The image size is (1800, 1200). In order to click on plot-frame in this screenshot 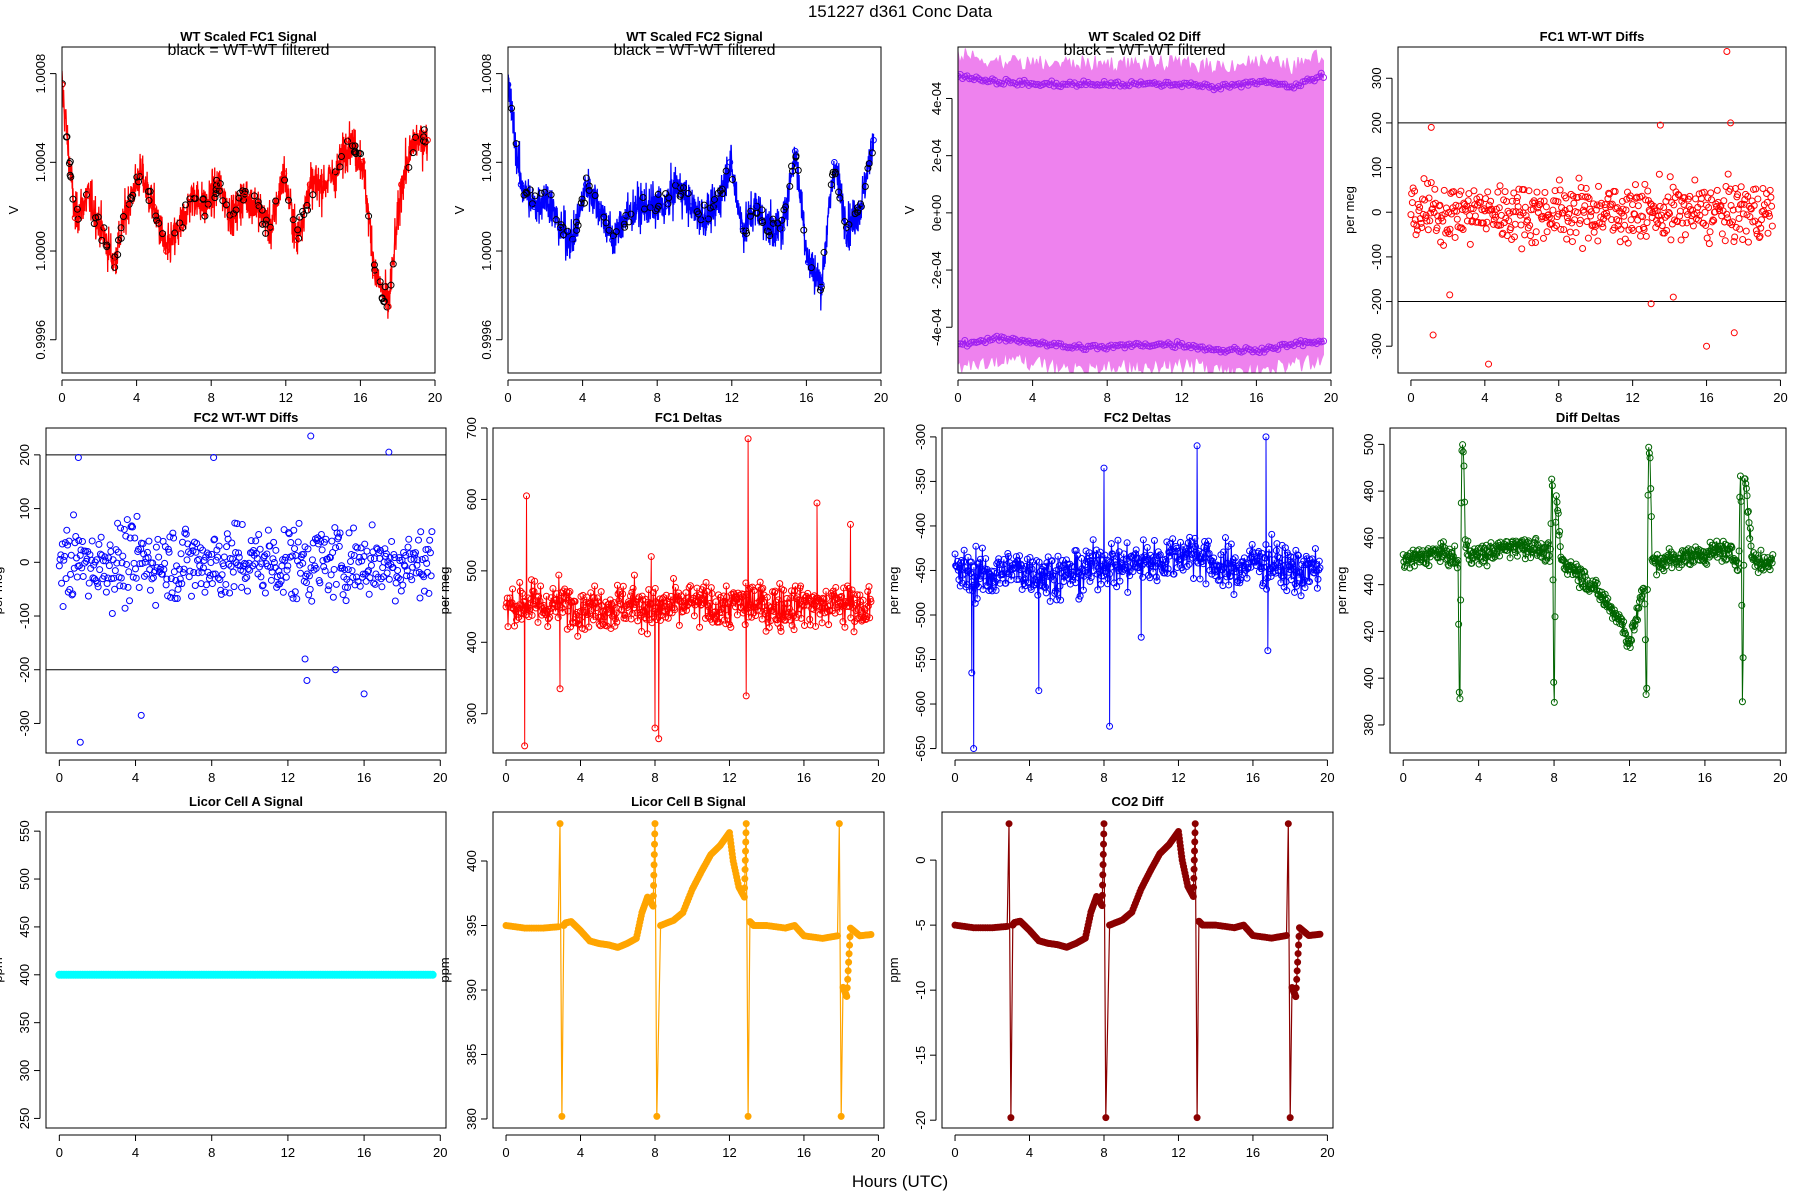, I will do `click(694, 210)`.